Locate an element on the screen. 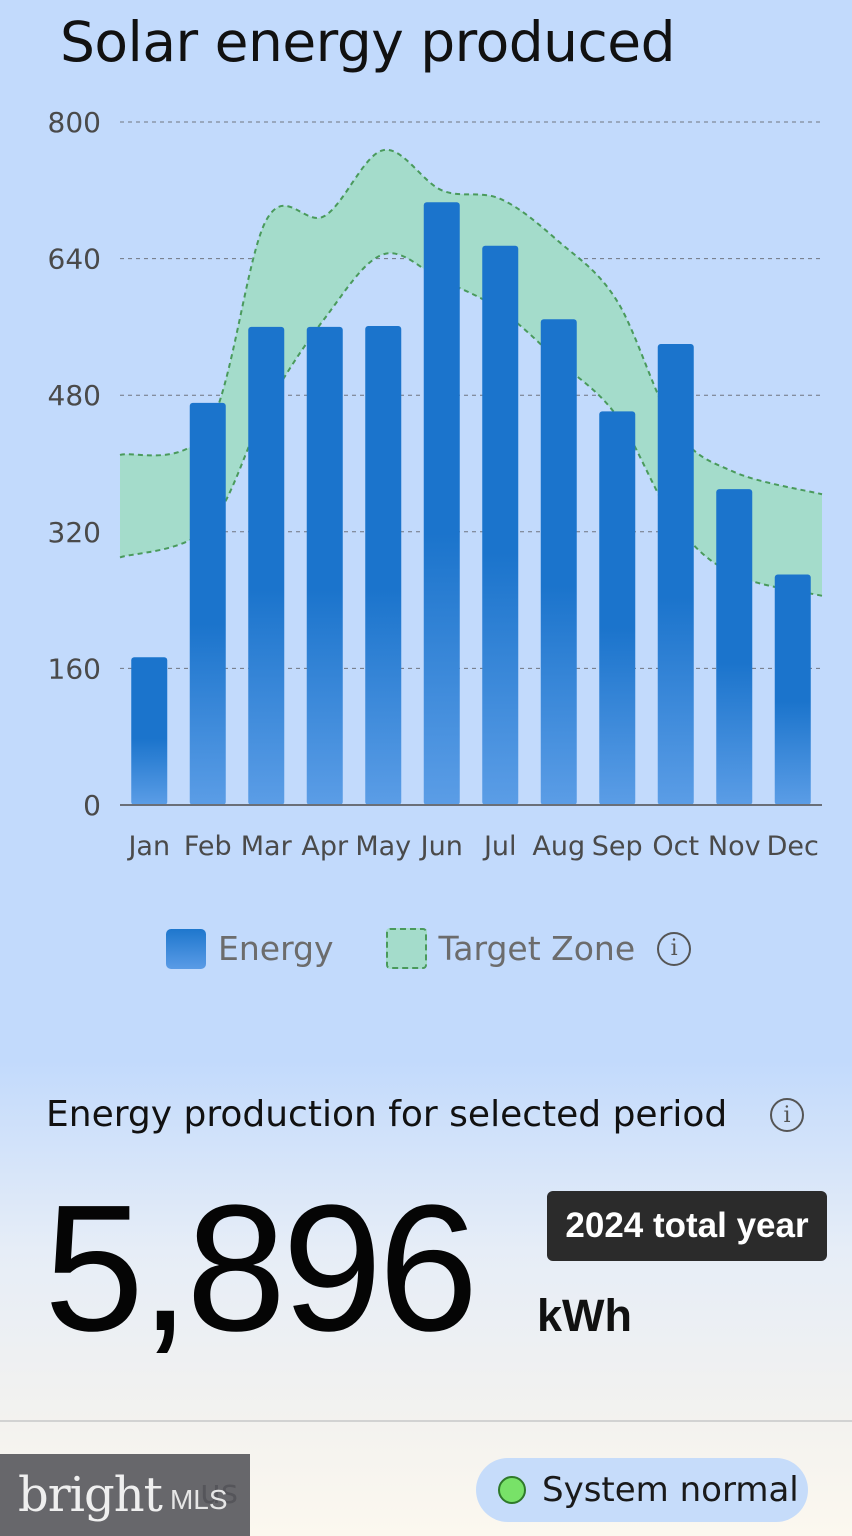  energy-bar-jul is located at coordinates (500, 525).